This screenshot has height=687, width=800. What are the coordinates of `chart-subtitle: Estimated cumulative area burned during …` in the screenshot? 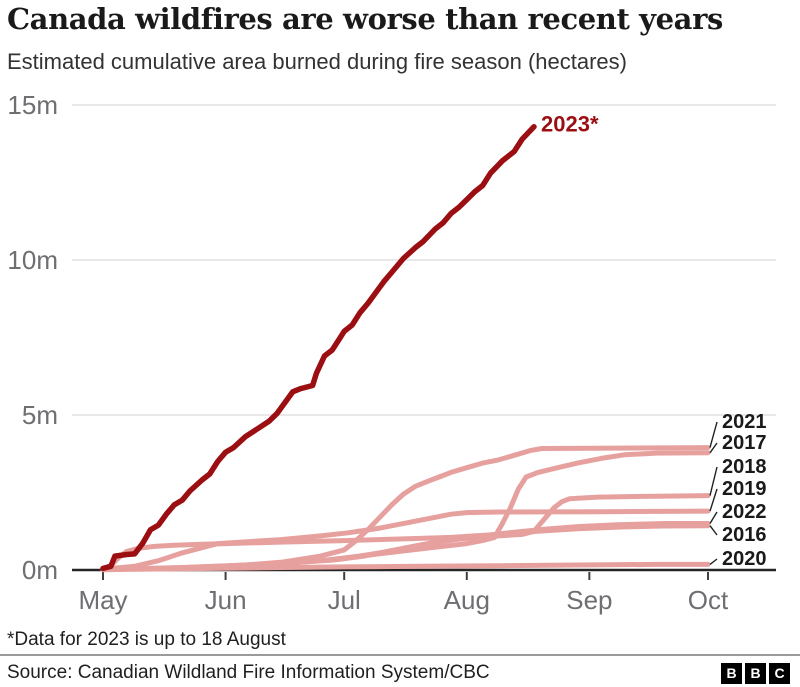 It's located at (317, 61).